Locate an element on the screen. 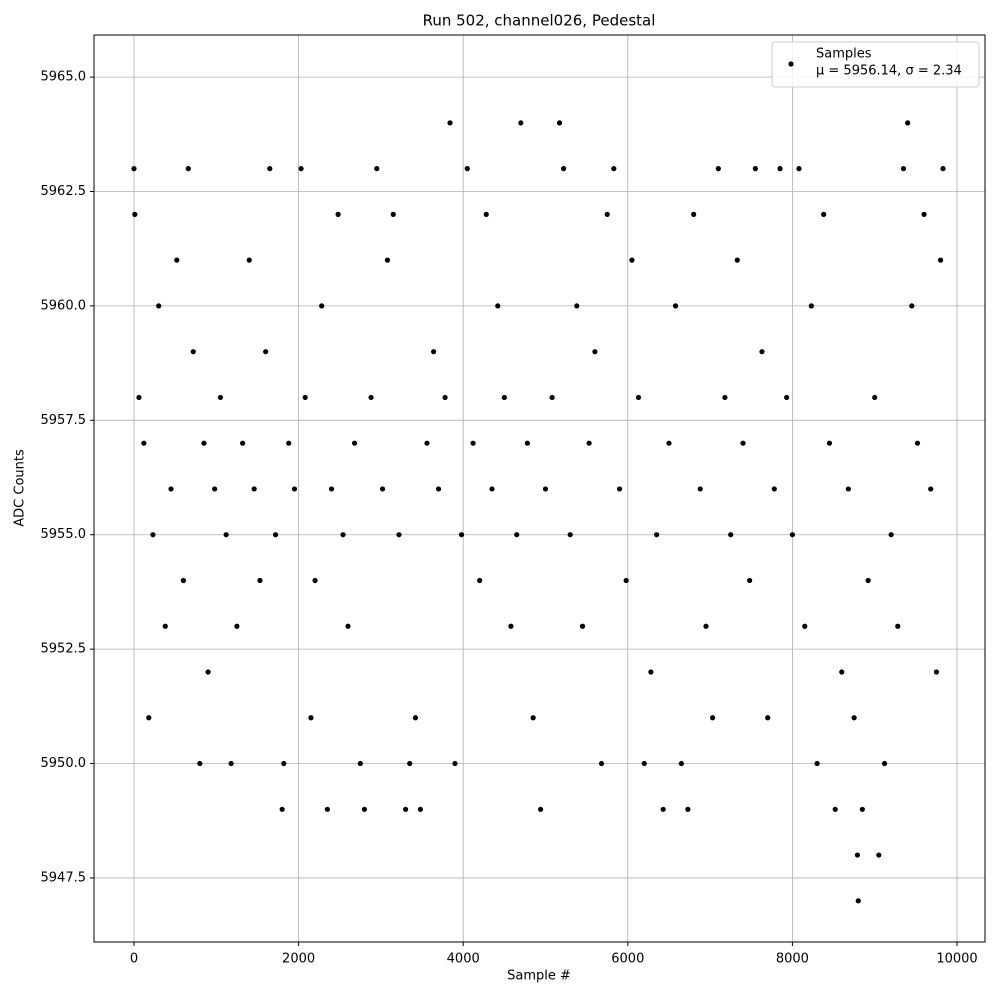  y-tick-label: 5952.5 is located at coordinates (64, 649).